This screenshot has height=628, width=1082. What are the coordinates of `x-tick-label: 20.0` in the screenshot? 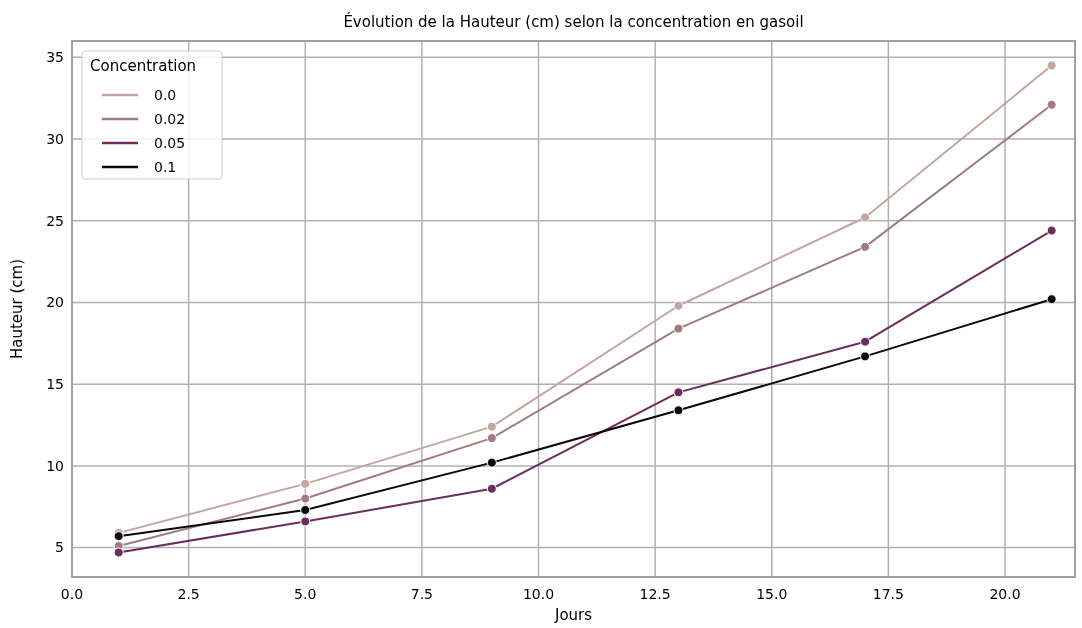 It's located at (1005, 594).